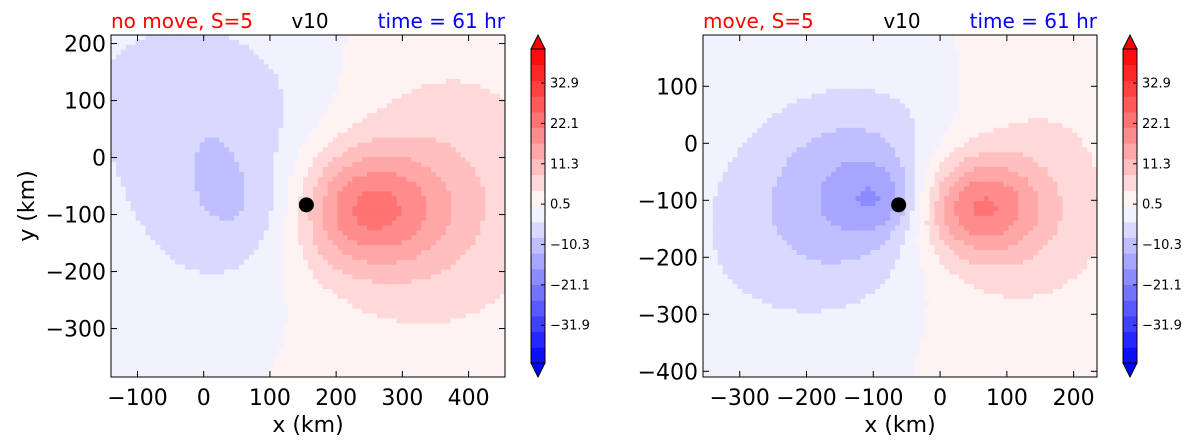 The width and height of the screenshot is (1193, 447). I want to click on colorbar-2: 32.9 22.1 11.3 0.5 −10.3 −21.1 −31.9, so click(1152, 206).